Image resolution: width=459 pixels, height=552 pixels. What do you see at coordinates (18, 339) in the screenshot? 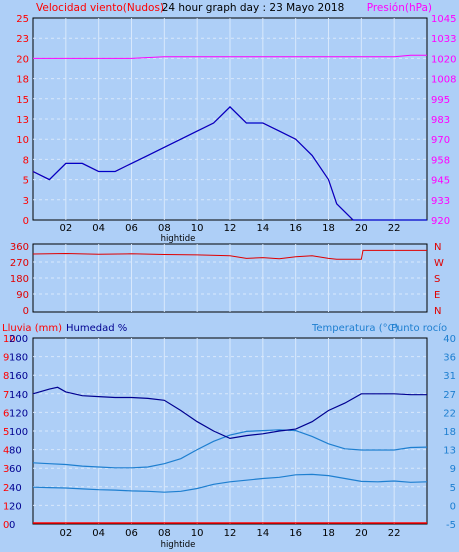
I see `humidity-tick-label: 200` at bounding box center [18, 339].